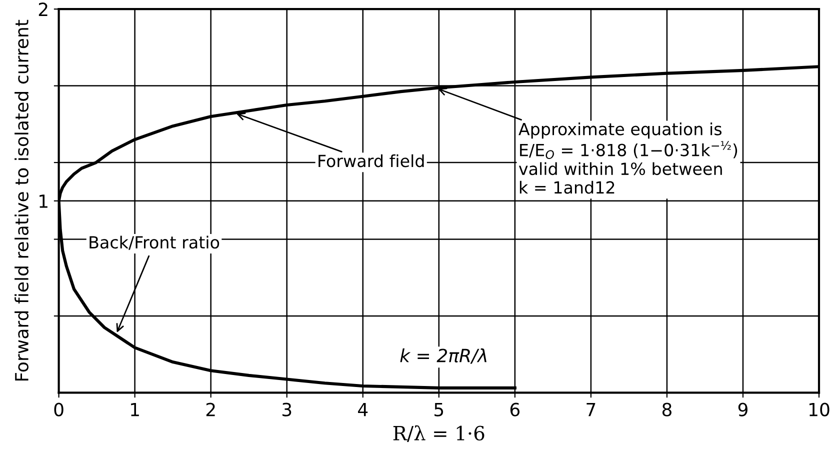 This screenshot has height=454, width=840. What do you see at coordinates (59, 409) in the screenshot?
I see `x-tick-label: 0` at bounding box center [59, 409].